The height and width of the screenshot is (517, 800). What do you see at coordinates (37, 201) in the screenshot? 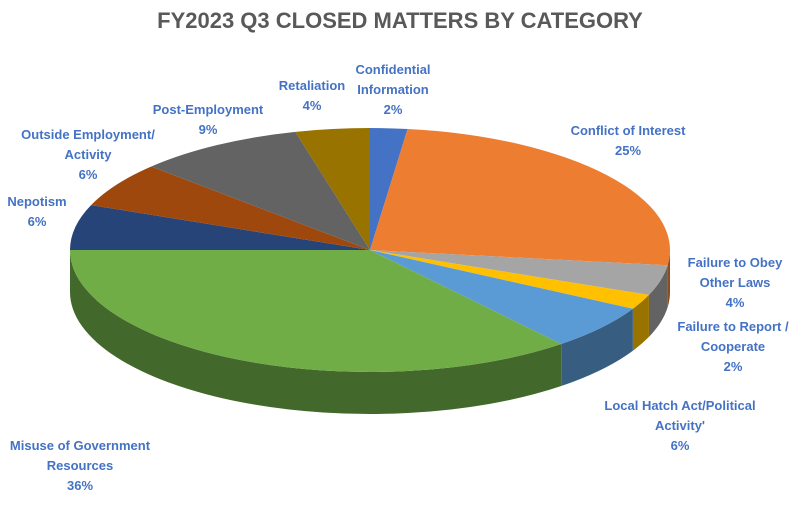
I see `category-label: Nepotism` at bounding box center [37, 201].